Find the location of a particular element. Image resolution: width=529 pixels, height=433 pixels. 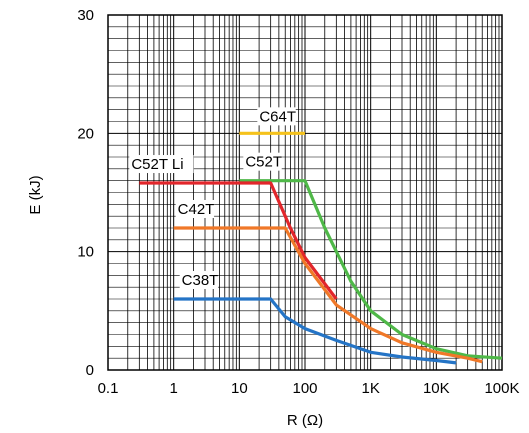

y-tick-label: 0 is located at coordinates (90, 370).